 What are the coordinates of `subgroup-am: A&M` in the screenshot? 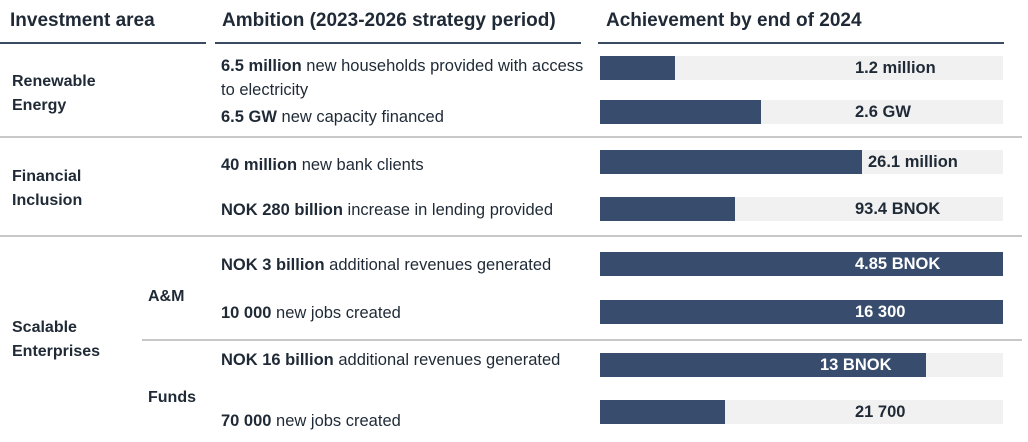 It's located at (166, 296).